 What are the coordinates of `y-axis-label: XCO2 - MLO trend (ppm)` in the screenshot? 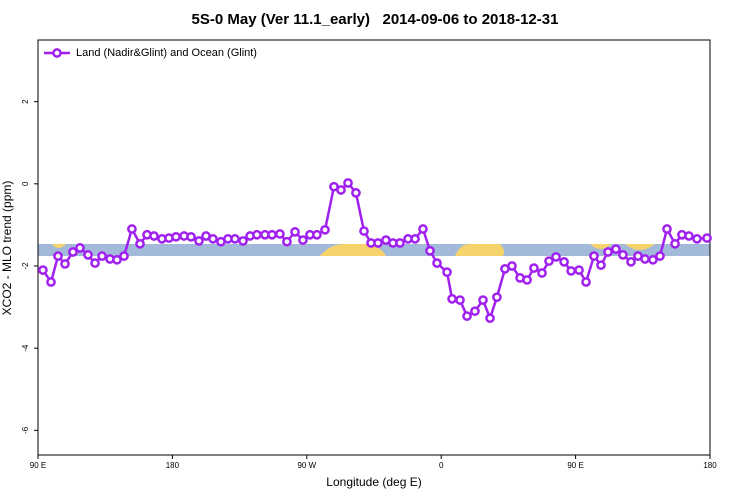 It's located at (7, 248).